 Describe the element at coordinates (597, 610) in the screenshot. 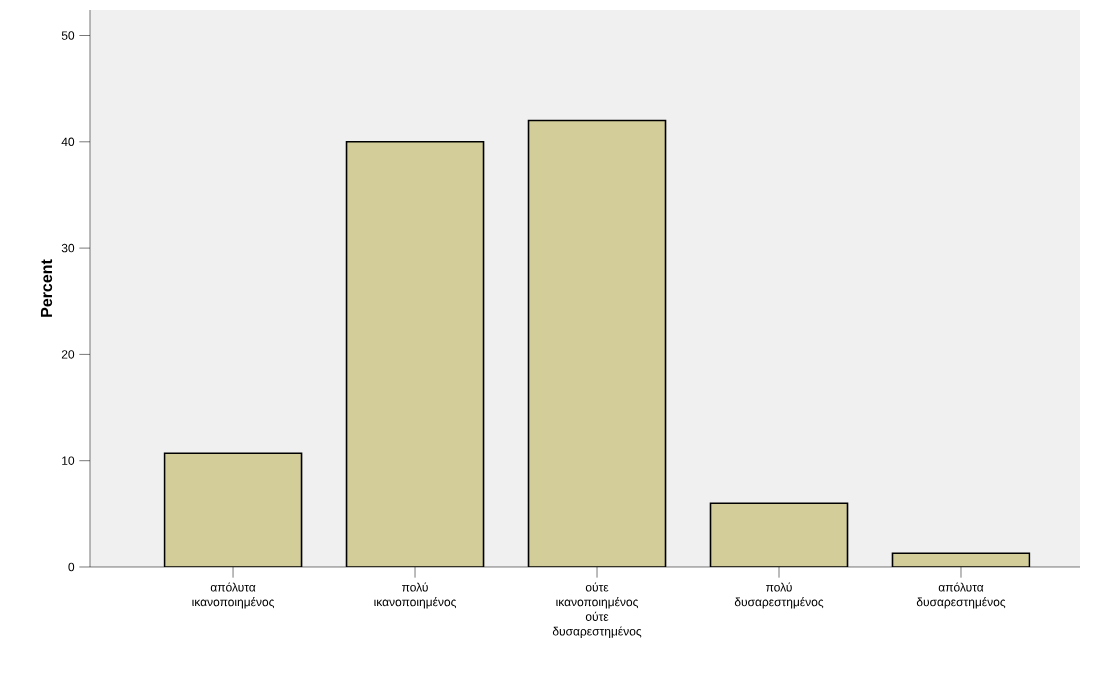

I see `x-tick-label: ούτε ικανοποιημένος ούτε δυσαρεστημένος` at that location.